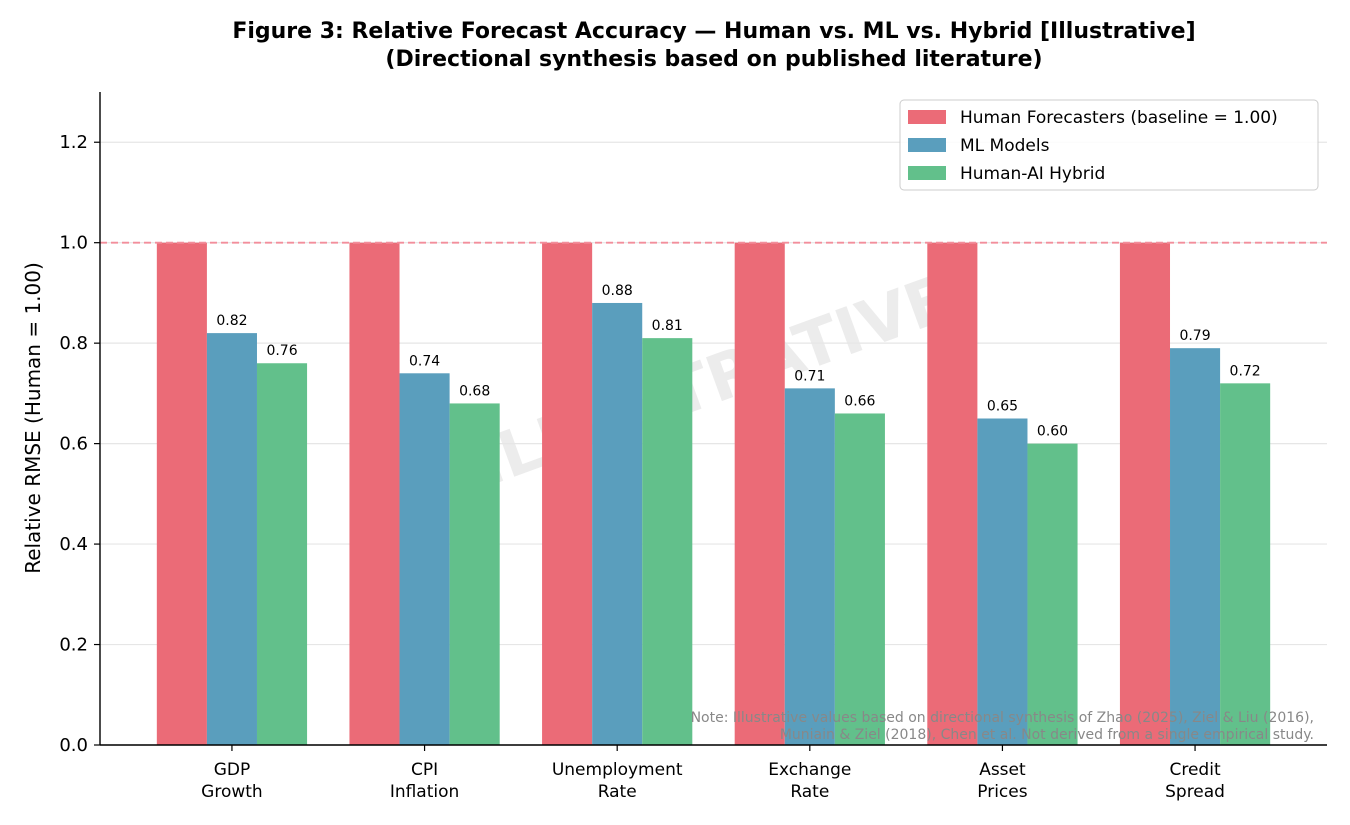 Image resolution: width=1350 pixels, height=825 pixels. What do you see at coordinates (281, 351) in the screenshot?
I see `value-label: 0.76` at bounding box center [281, 351].